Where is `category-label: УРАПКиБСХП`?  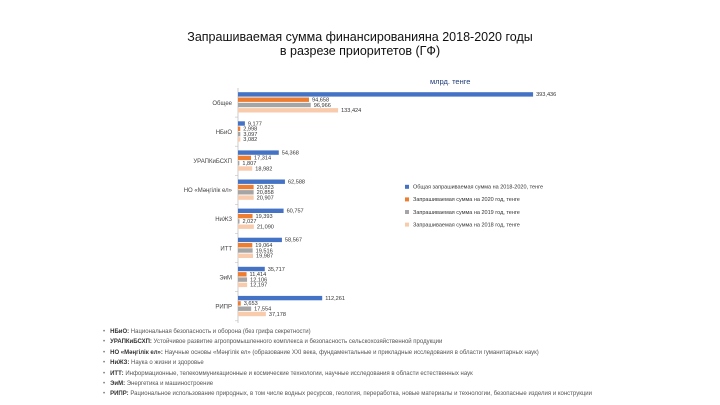
category-label: УРАПКиБСХП is located at coordinates (212, 162).